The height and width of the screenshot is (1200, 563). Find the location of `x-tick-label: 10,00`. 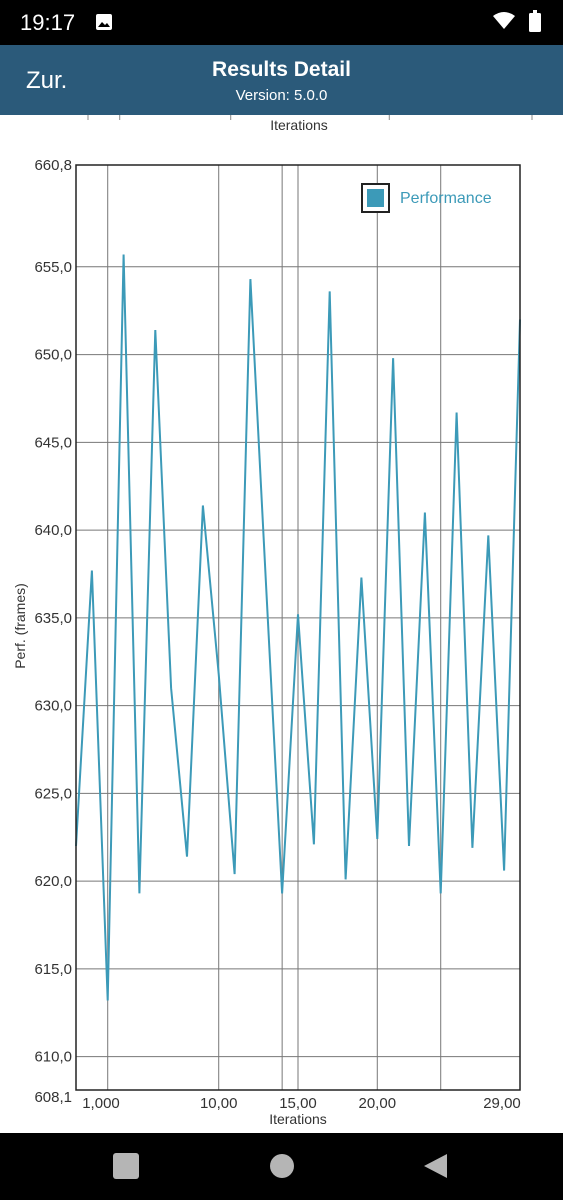

x-tick-label: 10,00 is located at coordinates (219, 1103).